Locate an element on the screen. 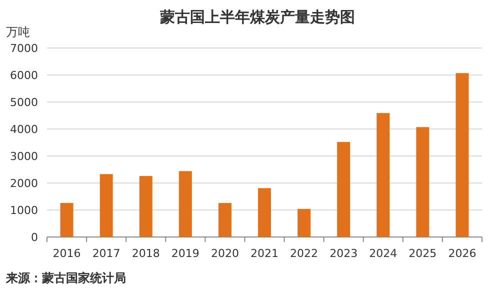 This screenshot has width=492, height=296. x-tick-label: 2020 is located at coordinates (224, 253).